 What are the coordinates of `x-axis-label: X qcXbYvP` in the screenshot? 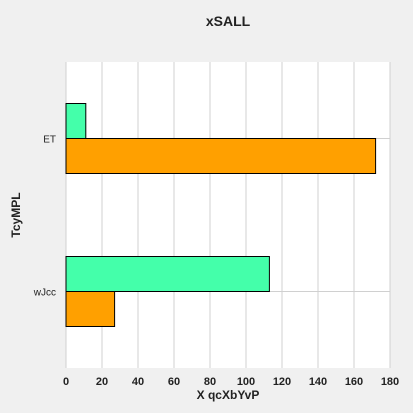 It's located at (228, 395).